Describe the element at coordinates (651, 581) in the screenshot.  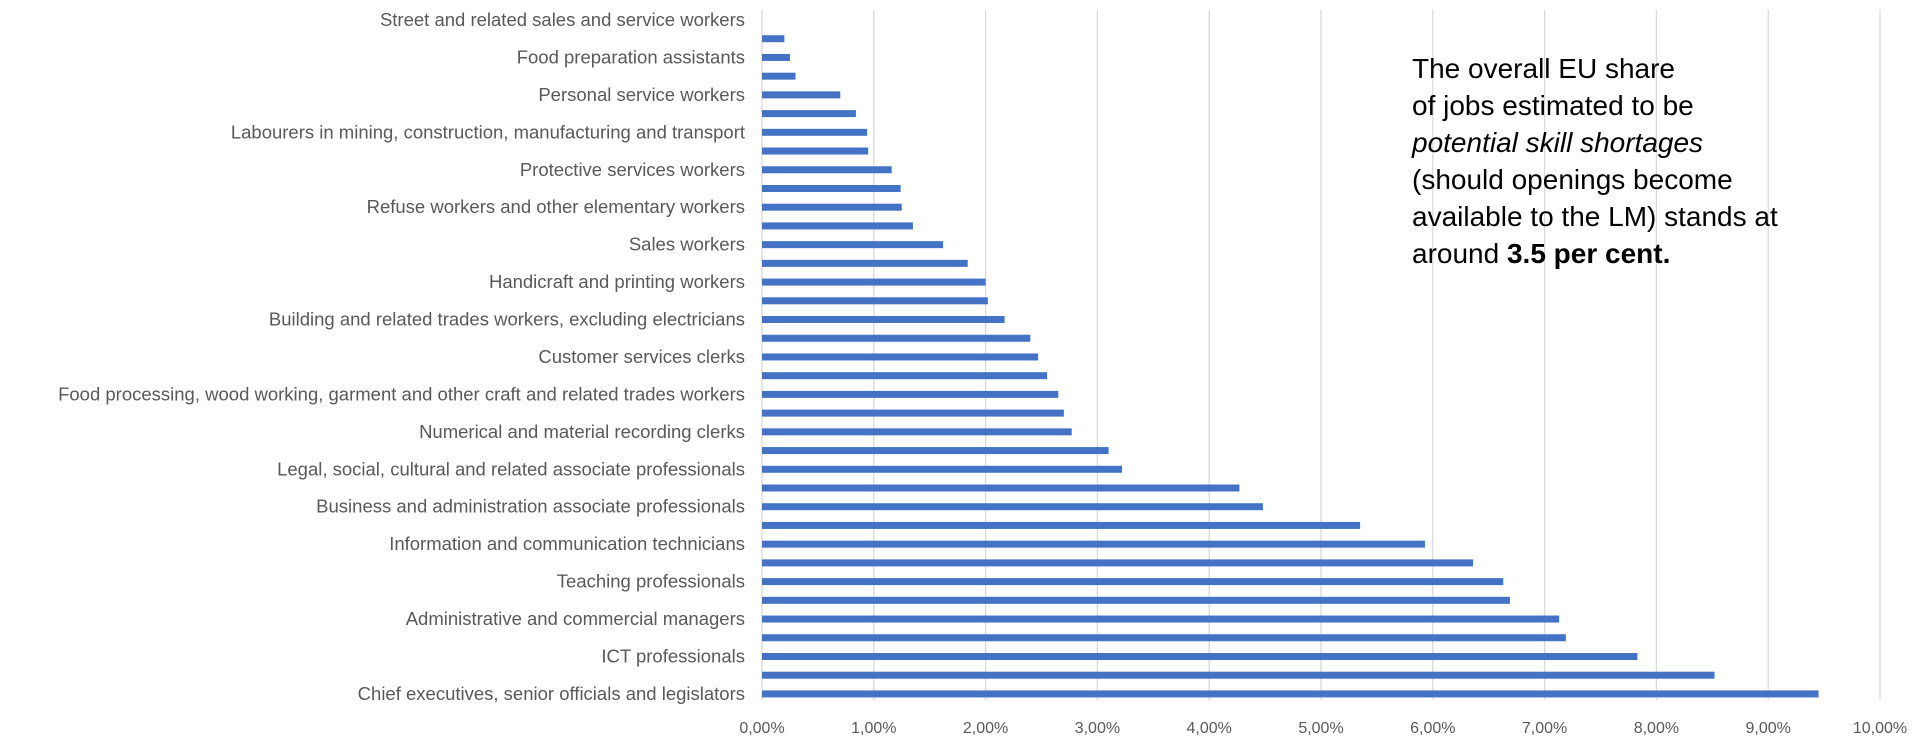
I see `category-label: Teaching professionals` at that location.